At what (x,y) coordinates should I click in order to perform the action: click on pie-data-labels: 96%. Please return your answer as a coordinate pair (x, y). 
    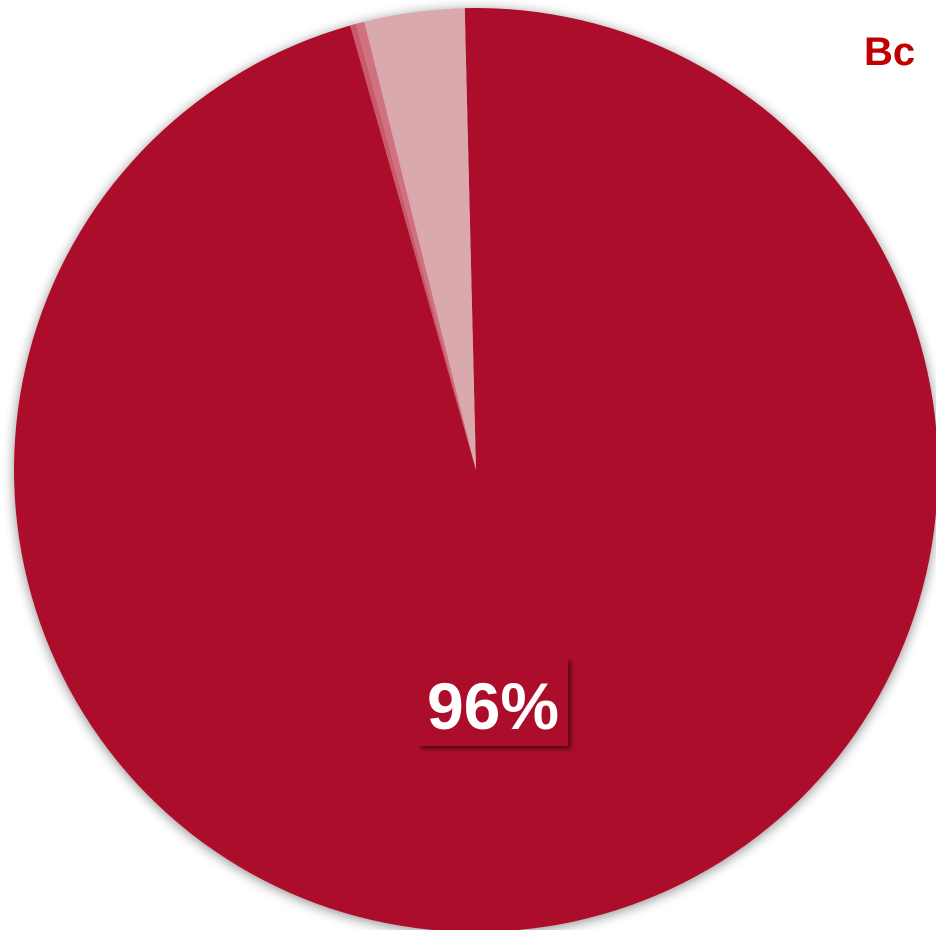
    Looking at the image, I should click on (493, 702).